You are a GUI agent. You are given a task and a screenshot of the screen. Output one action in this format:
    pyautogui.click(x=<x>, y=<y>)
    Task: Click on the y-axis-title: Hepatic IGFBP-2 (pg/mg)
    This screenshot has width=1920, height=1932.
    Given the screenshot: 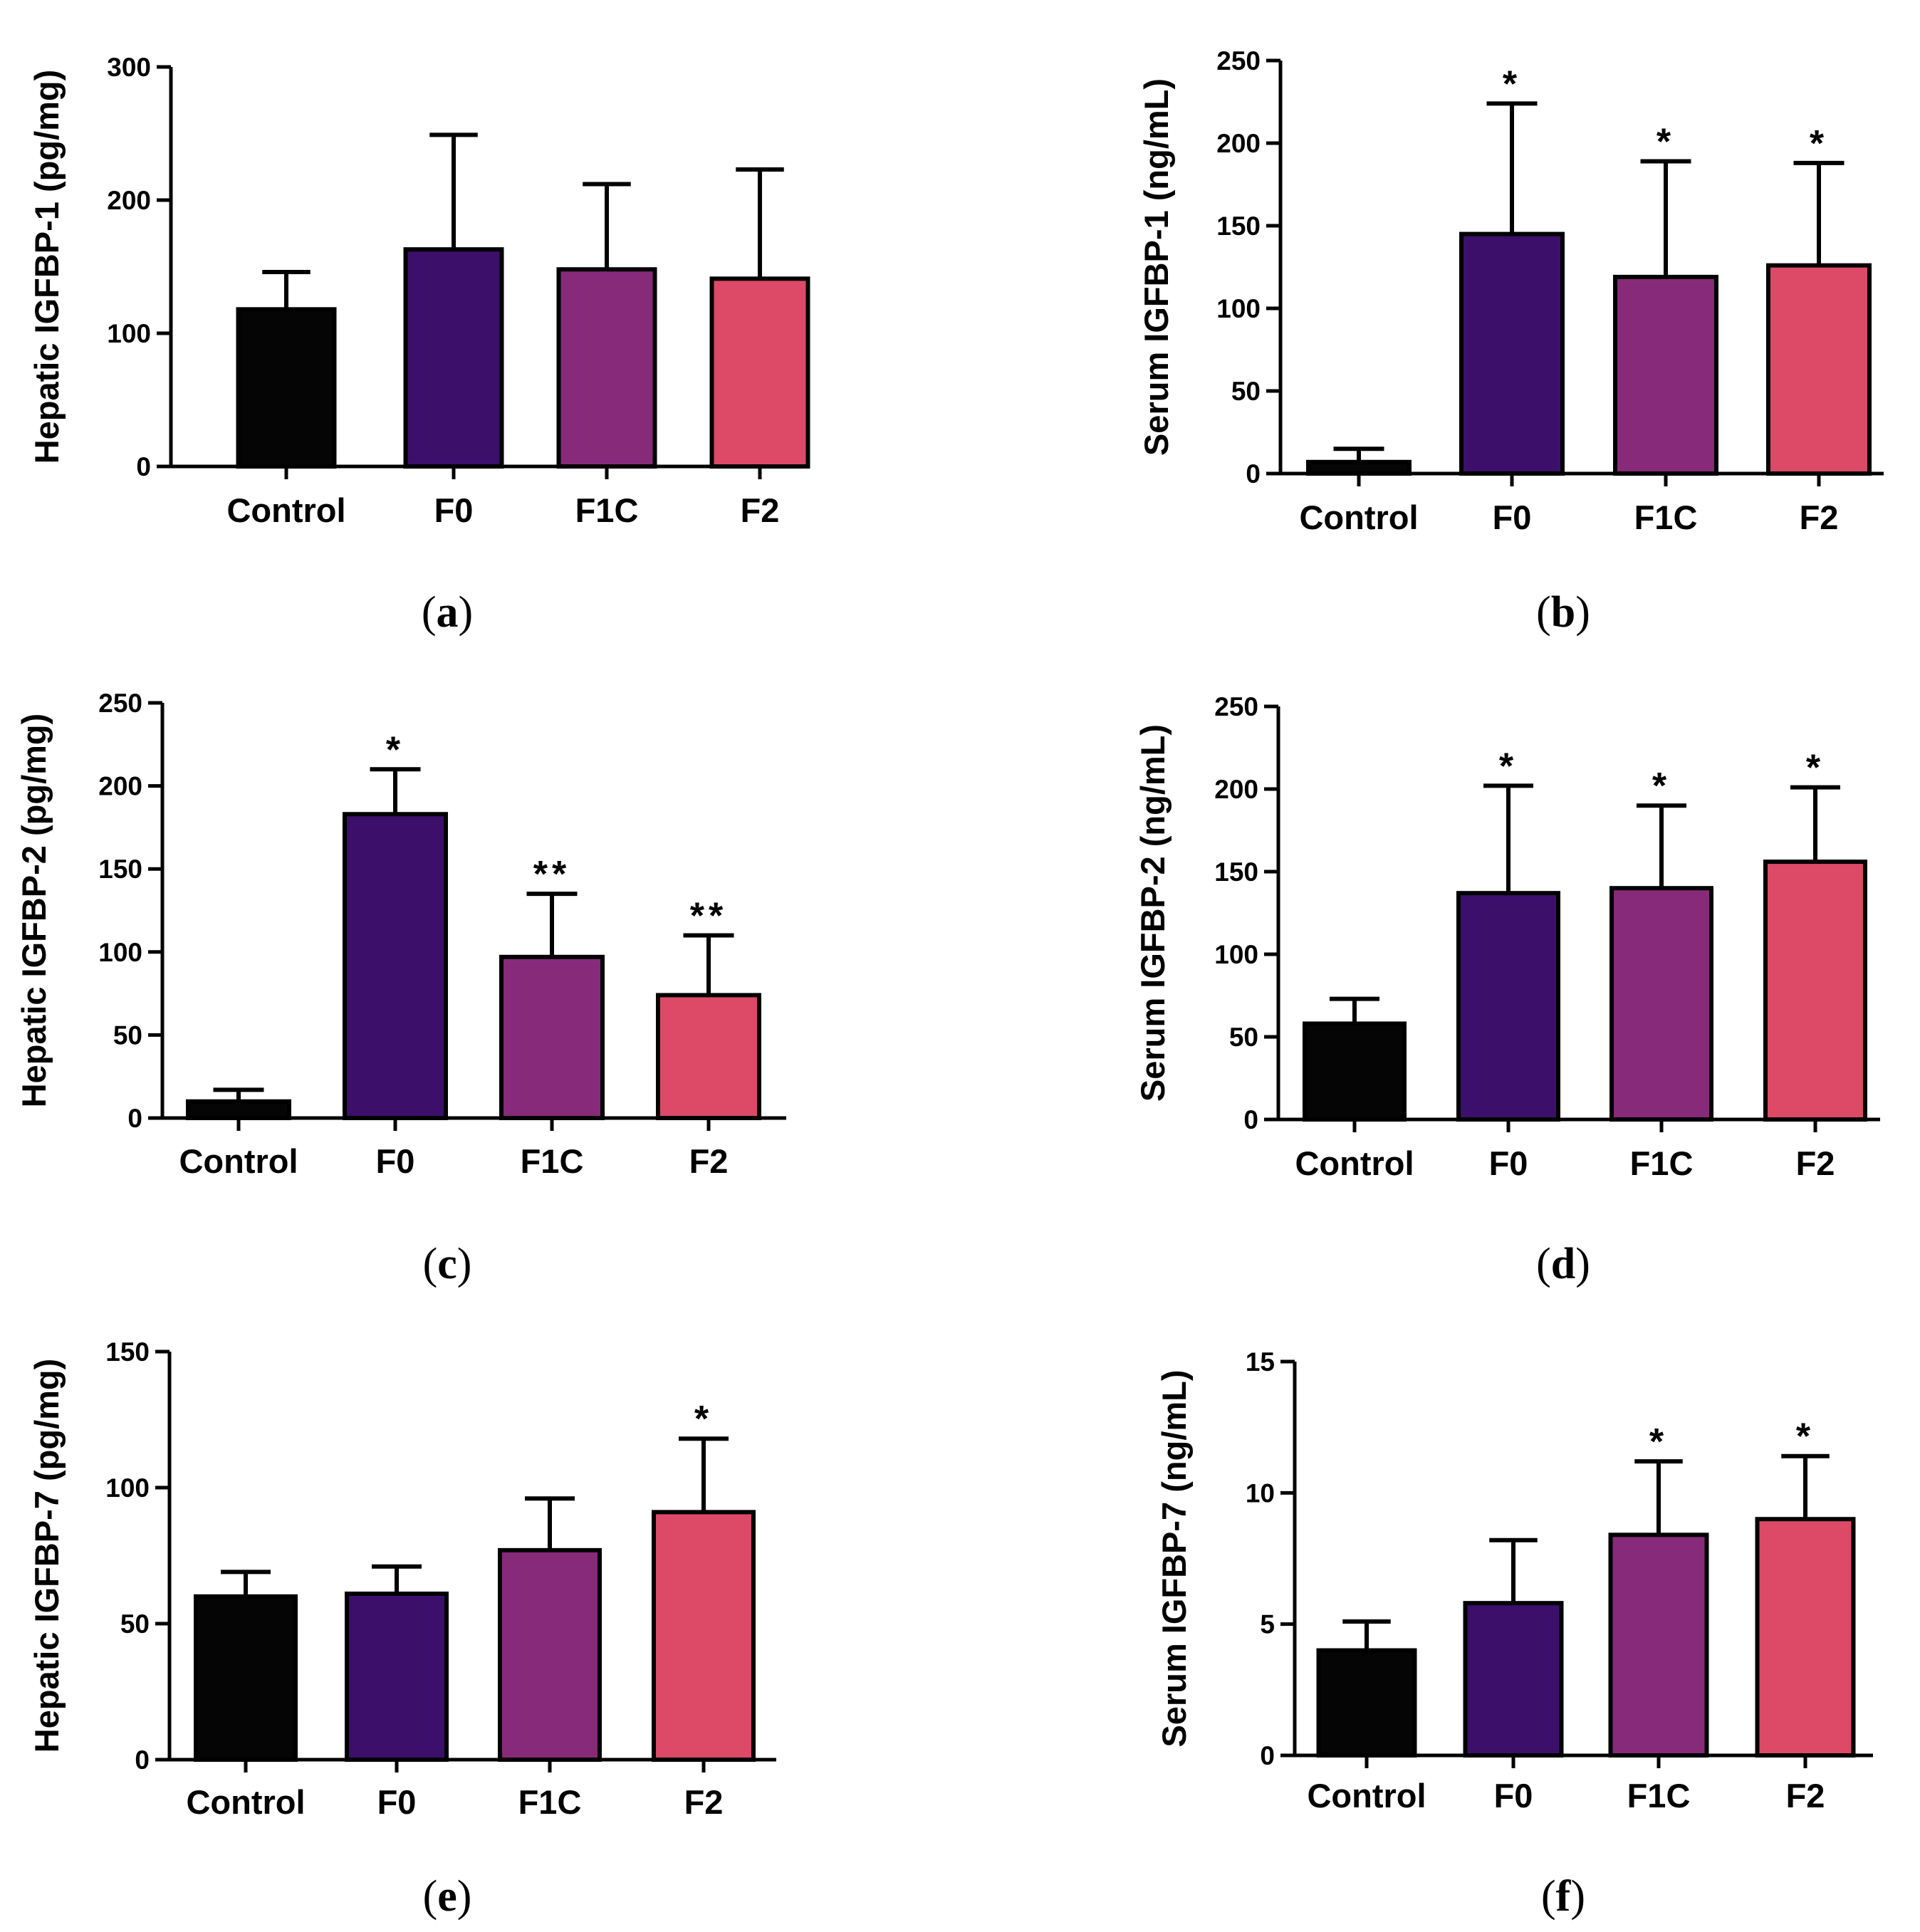 What is the action you would take?
    pyautogui.click(x=34, y=911)
    